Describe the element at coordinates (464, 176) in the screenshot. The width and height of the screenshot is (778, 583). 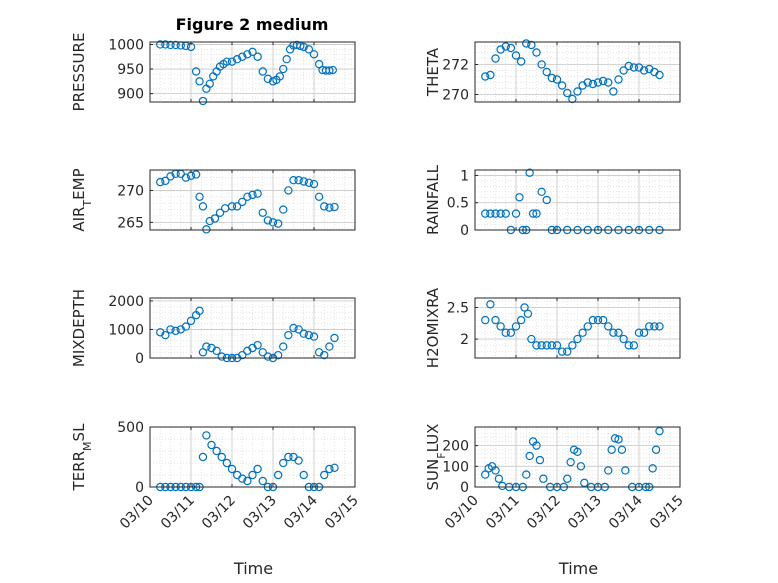
I see `y-tick-label: 1` at that location.